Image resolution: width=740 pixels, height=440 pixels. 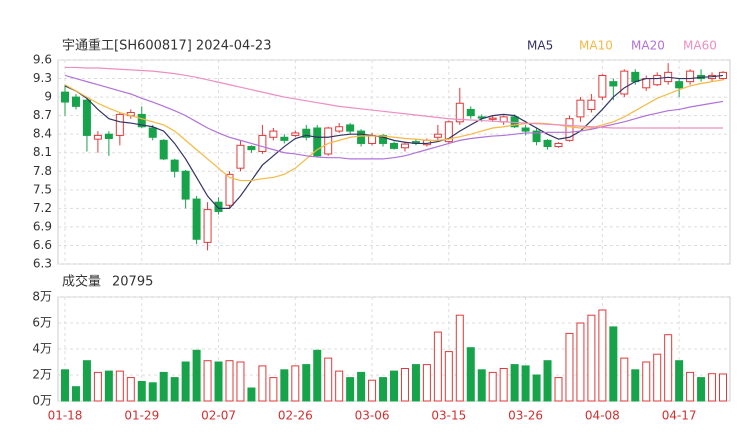 What do you see at coordinates (81, 282) in the screenshot?
I see `volume-title: 成交量` at bounding box center [81, 282].